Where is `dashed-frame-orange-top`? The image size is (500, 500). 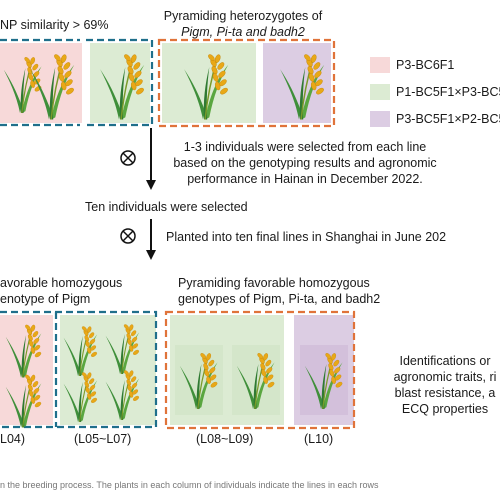
dashed-frame-orange-top is located at coordinates (246, 83).